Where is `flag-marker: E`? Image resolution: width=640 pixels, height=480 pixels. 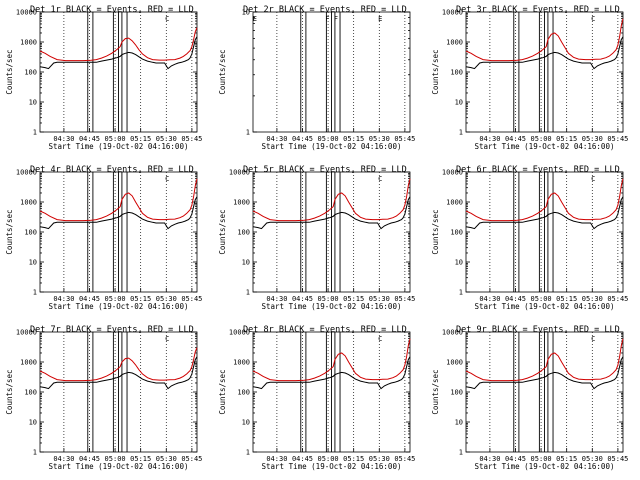 flag-marker: E is located at coordinates (380, 19).